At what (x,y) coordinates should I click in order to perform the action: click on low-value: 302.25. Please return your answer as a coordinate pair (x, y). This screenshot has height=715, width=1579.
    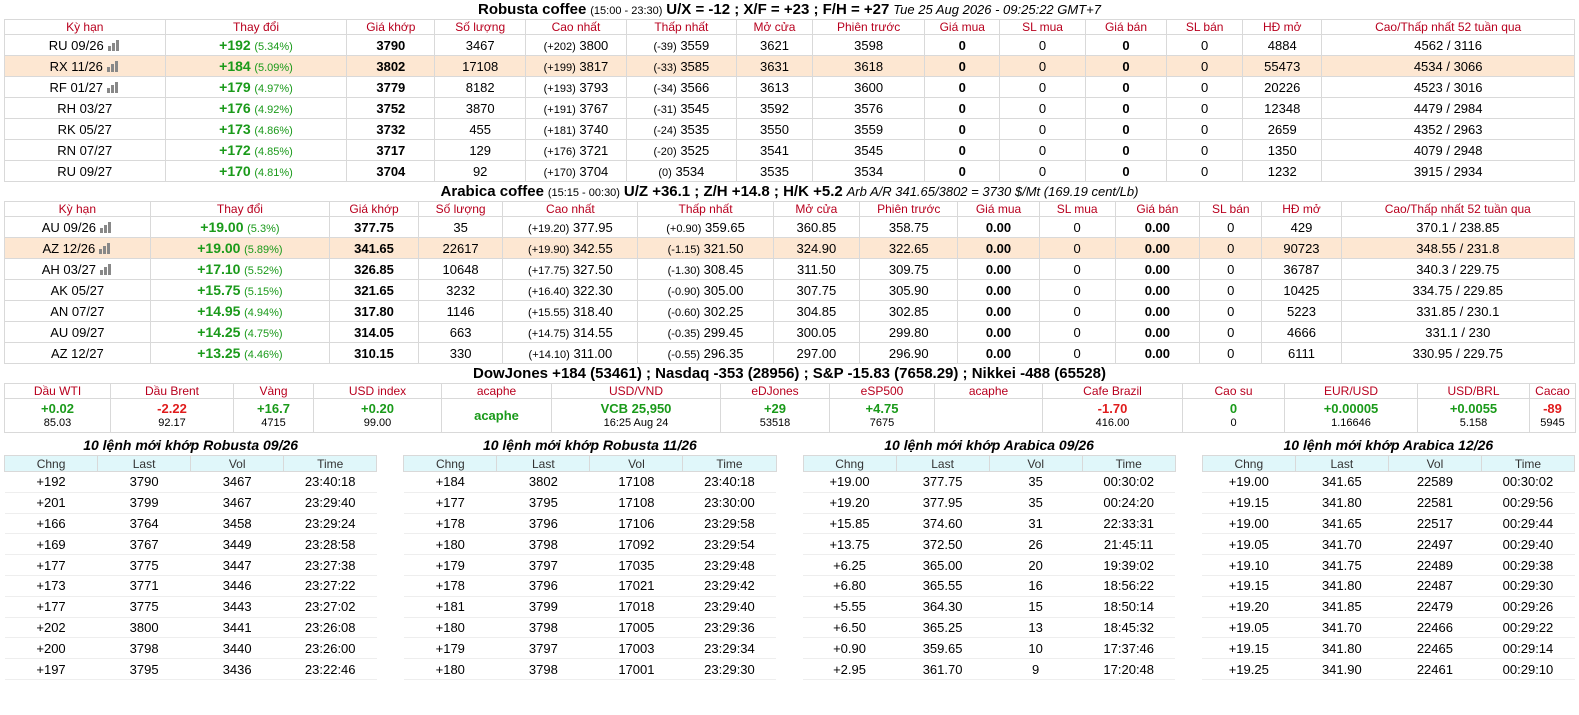
    Looking at the image, I should click on (723, 311).